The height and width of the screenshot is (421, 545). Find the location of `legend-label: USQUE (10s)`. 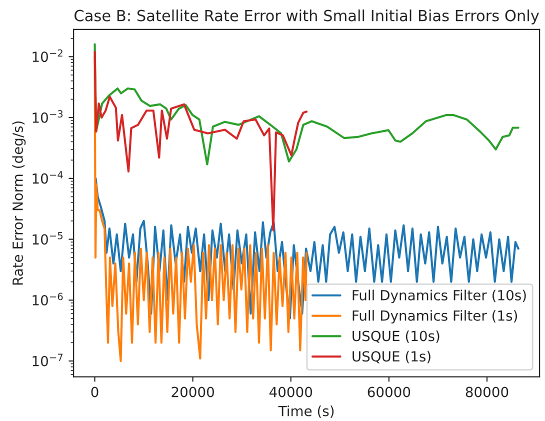

legend-label: USQUE (10s) is located at coordinates (396, 336).